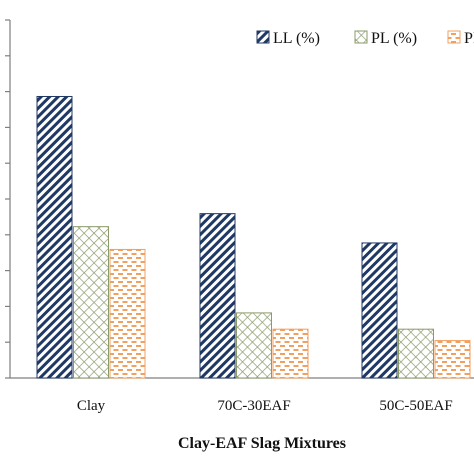 The width and height of the screenshot is (474, 474). What do you see at coordinates (296, 38) in the screenshot?
I see `legend-label: LL (%)` at bounding box center [296, 38].